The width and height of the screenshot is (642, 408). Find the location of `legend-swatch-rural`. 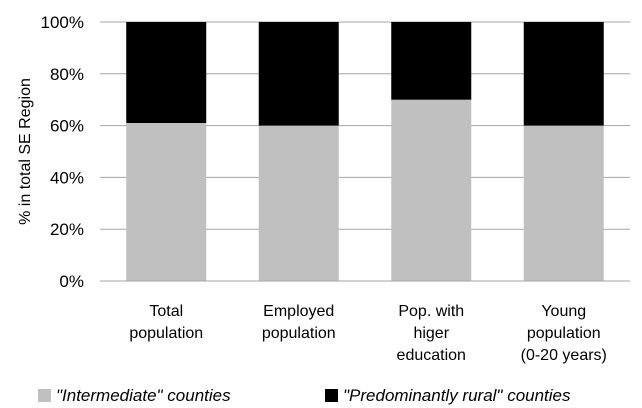

legend-swatch-rural is located at coordinates (331, 395).